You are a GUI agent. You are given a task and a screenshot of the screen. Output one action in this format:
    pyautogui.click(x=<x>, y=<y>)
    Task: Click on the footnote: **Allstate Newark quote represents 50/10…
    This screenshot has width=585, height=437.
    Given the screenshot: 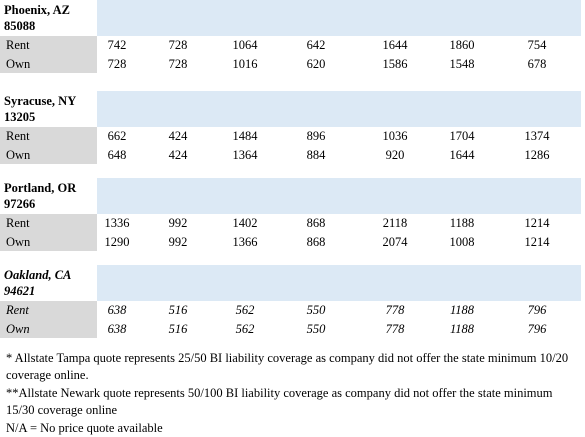 What is the action you would take?
    pyautogui.click(x=279, y=401)
    